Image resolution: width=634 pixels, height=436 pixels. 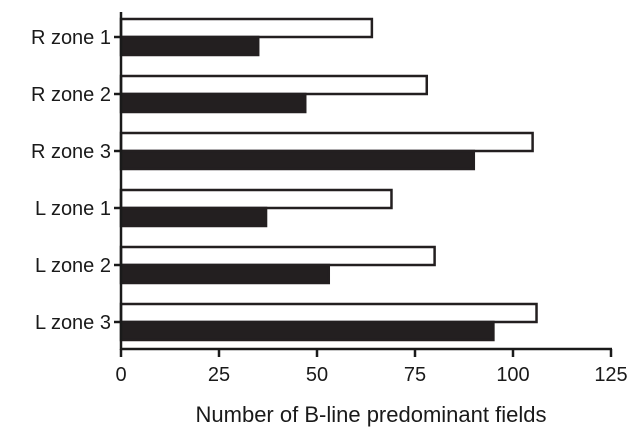 I want to click on y-tick-label: L zone 3, so click(x=73, y=323).